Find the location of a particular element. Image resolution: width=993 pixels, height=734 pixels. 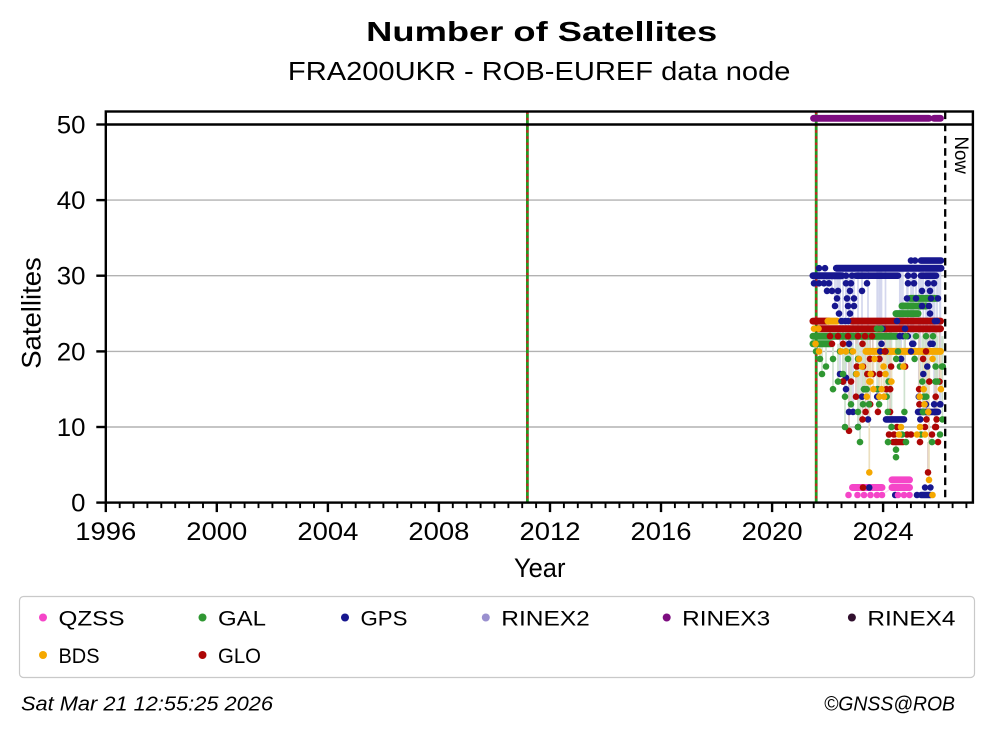

svg-text: RINEX4 is located at coordinates (911, 619).